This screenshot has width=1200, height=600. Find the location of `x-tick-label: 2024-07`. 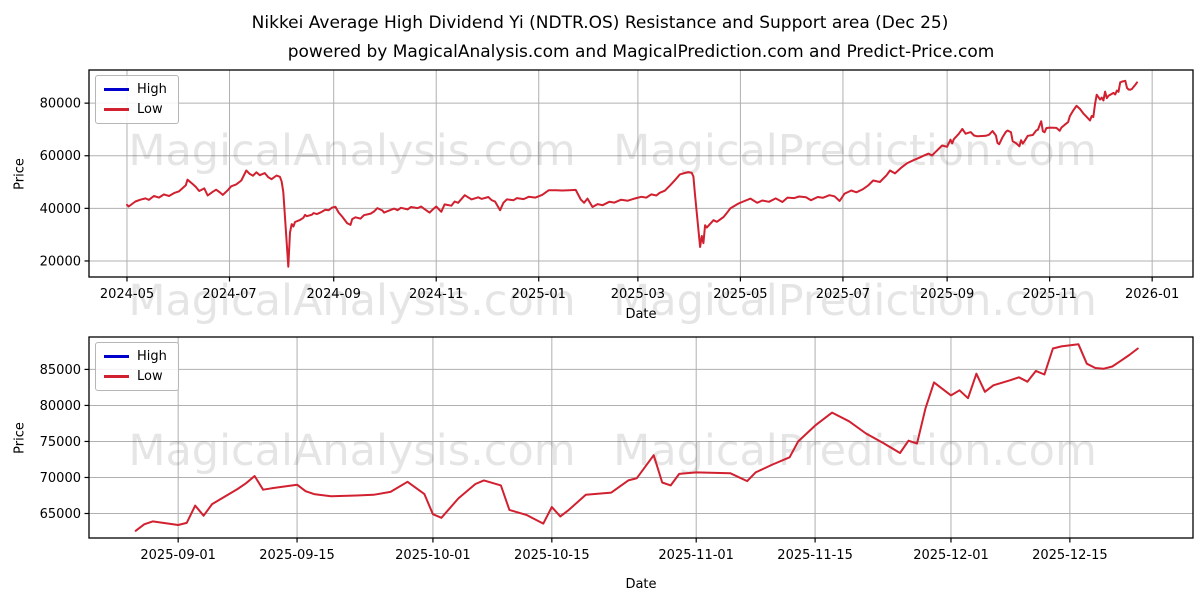

x-tick-label: 2024-07 is located at coordinates (229, 294).